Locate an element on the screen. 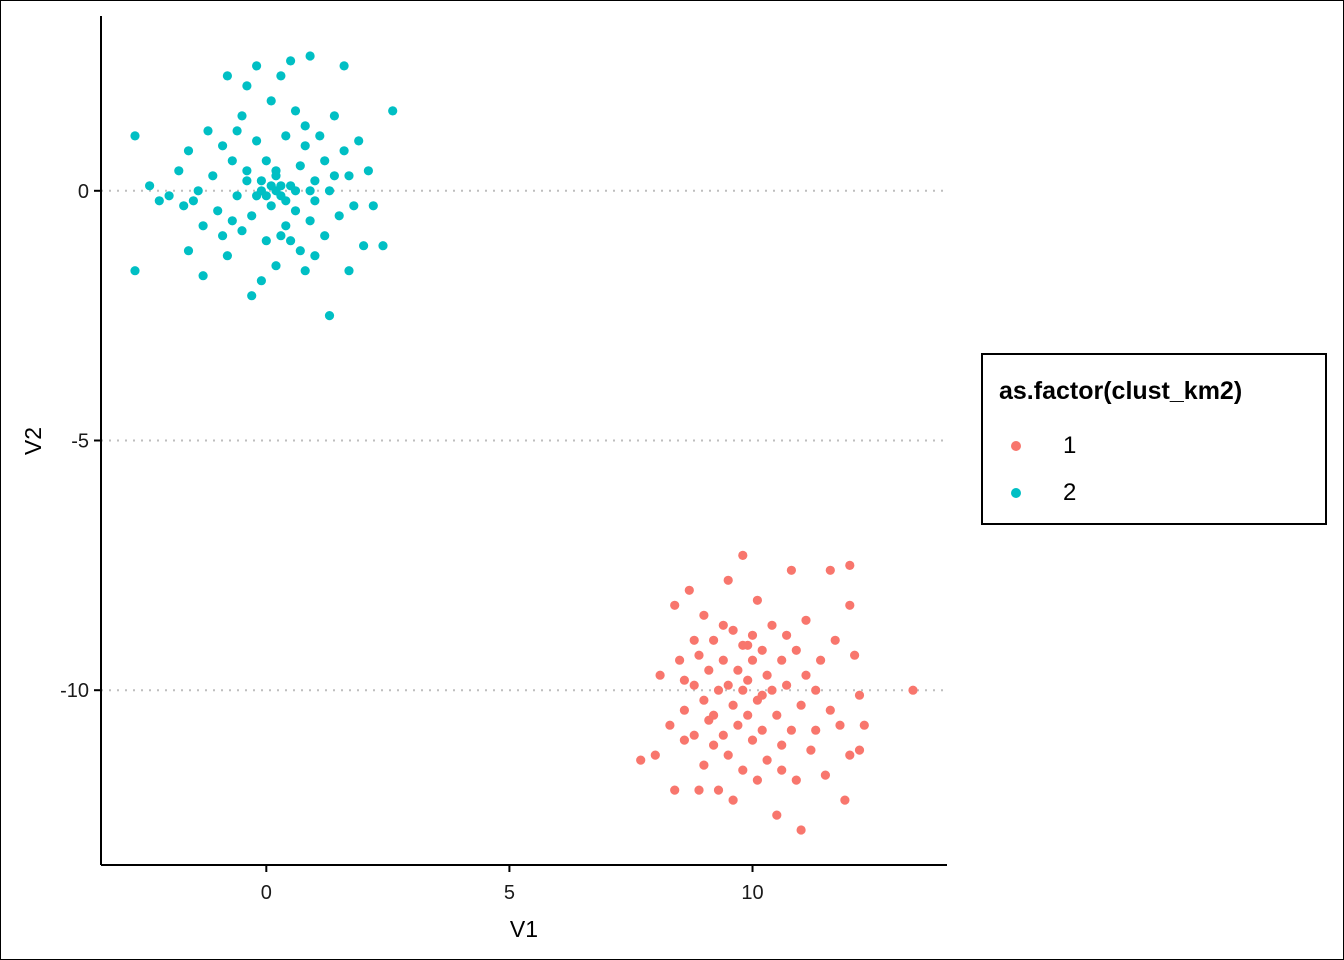 Image resolution: width=1344 pixels, height=960 pixels. x-tick-label: 5 is located at coordinates (509, 893).